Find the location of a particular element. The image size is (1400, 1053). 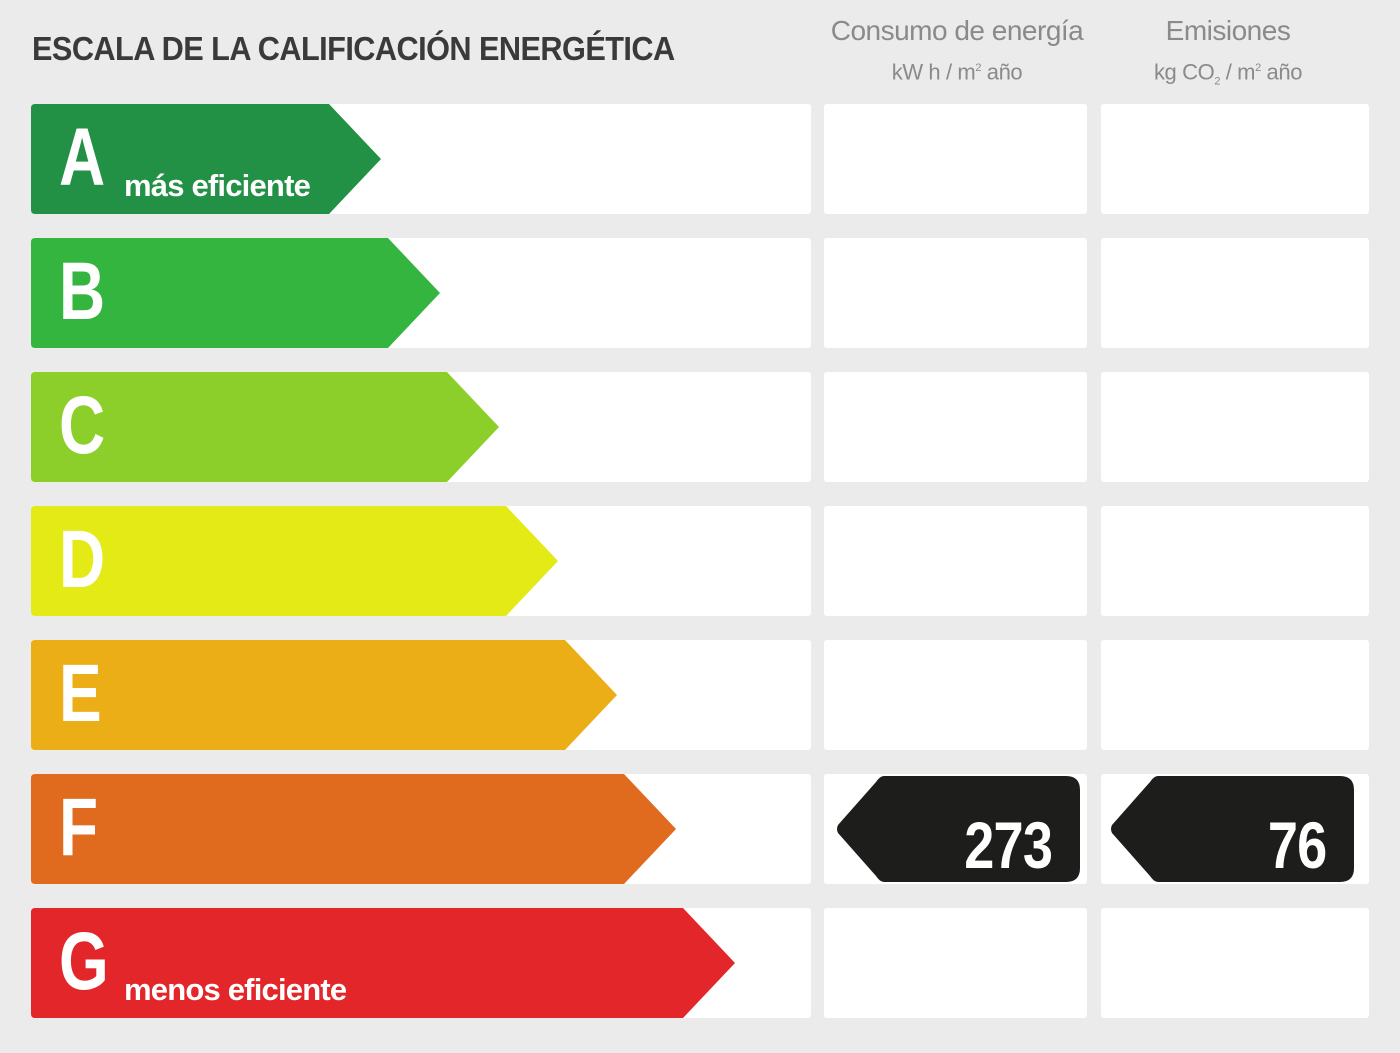

rating-letter-b: B is located at coordinates (82, 291).